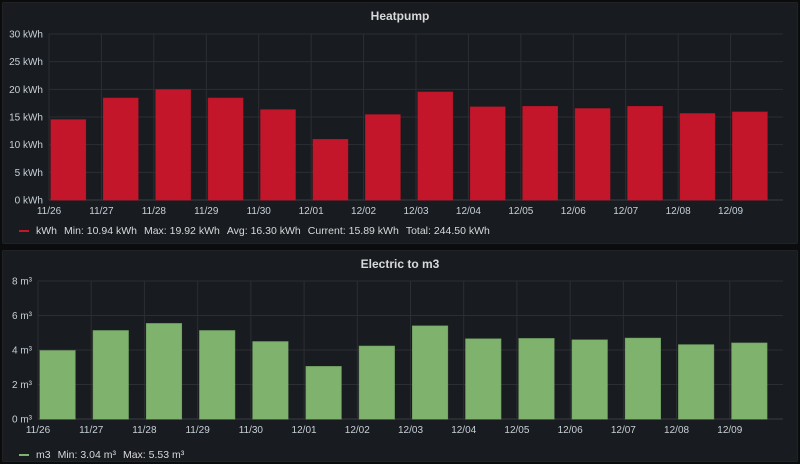 The width and height of the screenshot is (800, 464). I want to click on legend: m3 Min: 3.04 m³ Max: 5.53 m³, so click(105, 455).